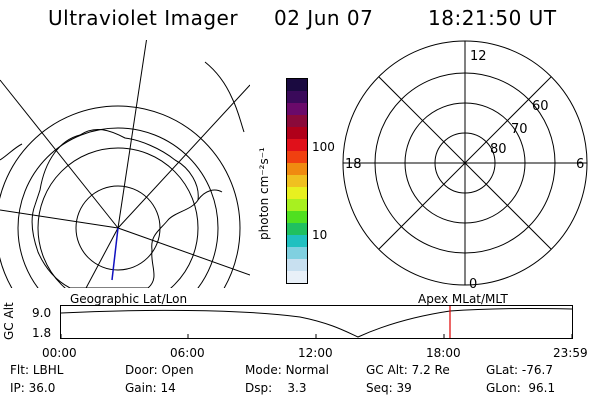 Image resolution: width=600 pixels, height=400 pixels. I want to click on mlt-label-12: 12, so click(478, 56).